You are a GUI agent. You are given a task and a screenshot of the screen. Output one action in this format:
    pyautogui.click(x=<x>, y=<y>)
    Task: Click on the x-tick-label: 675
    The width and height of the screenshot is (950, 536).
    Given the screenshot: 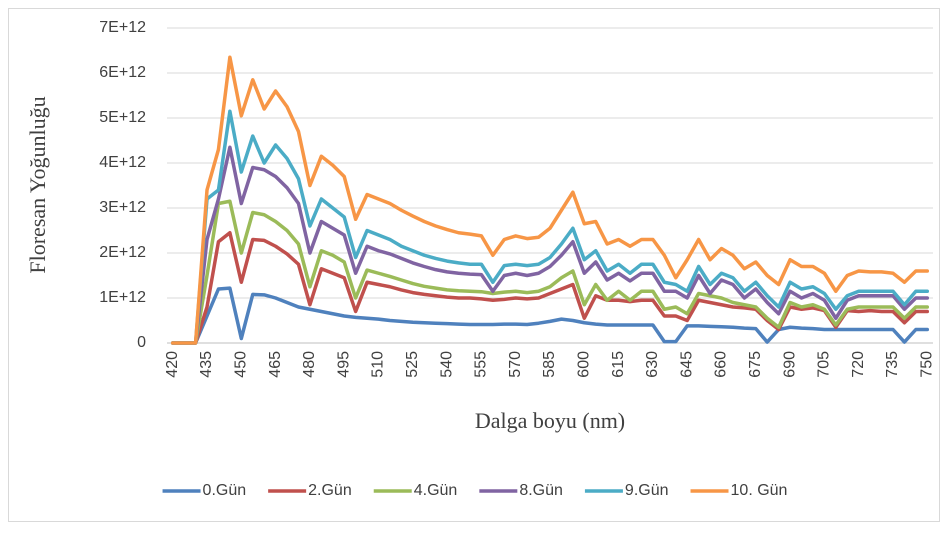 What is the action you would take?
    pyautogui.click(x=755, y=364)
    